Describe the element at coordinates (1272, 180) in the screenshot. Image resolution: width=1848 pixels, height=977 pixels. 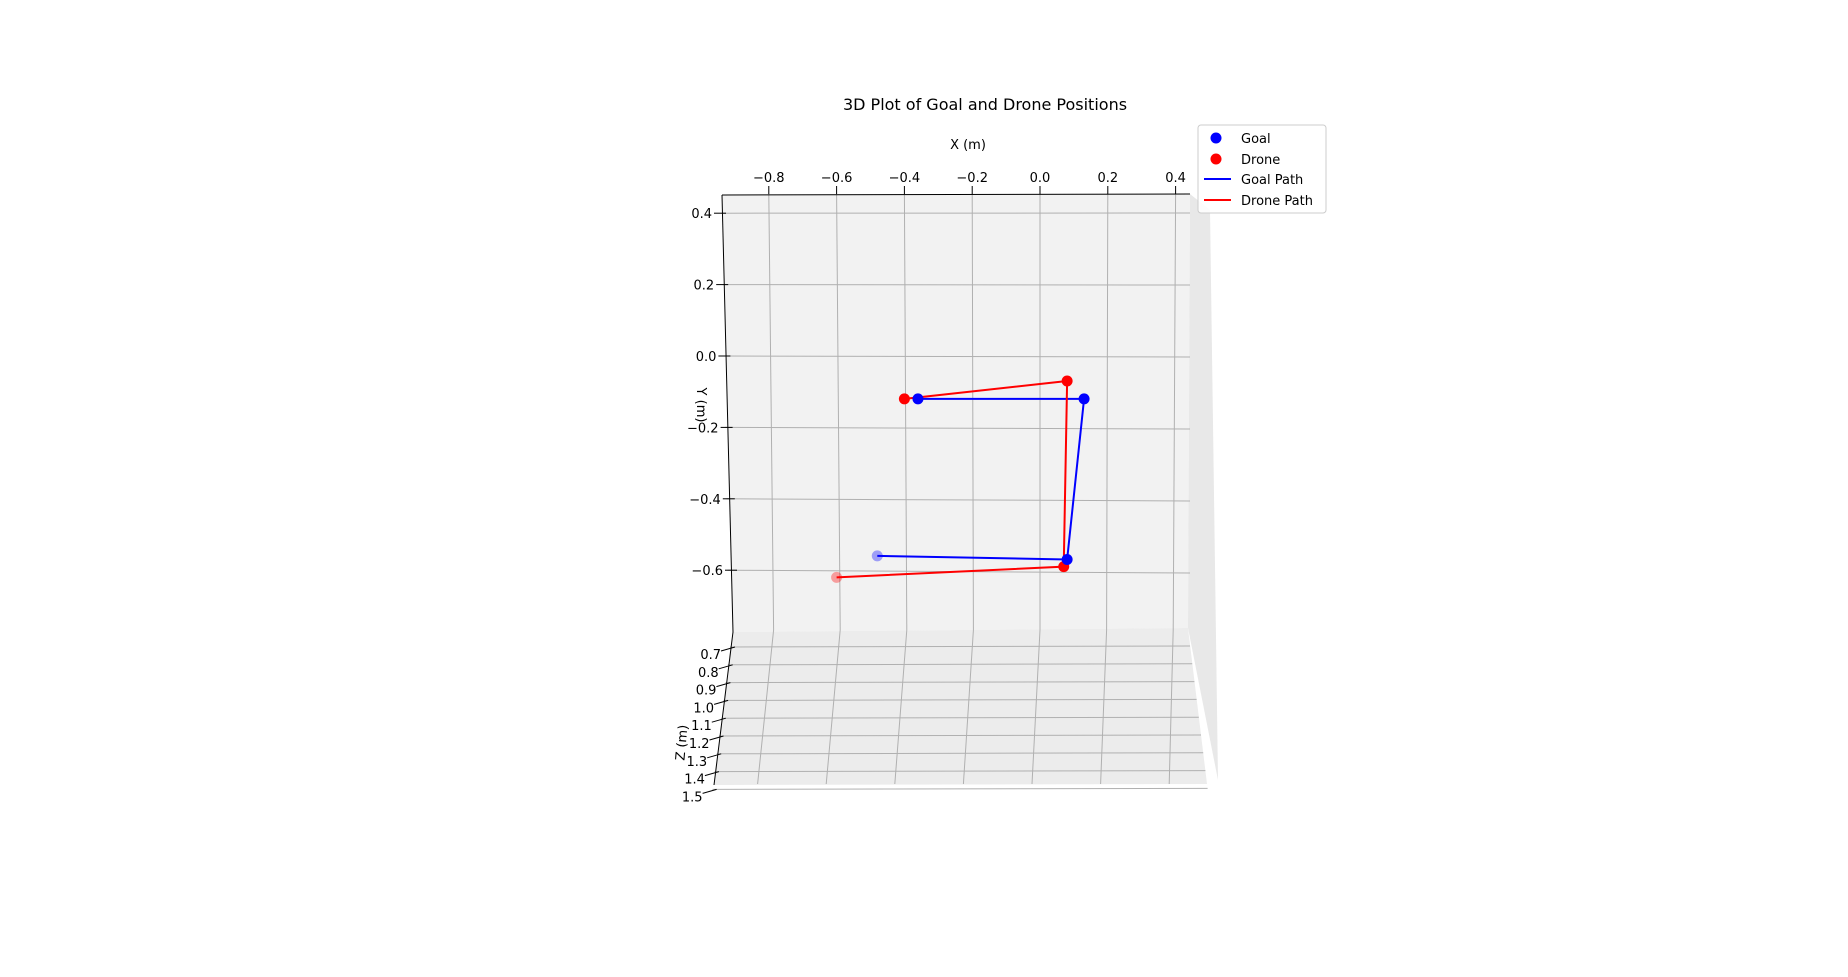
I see `legend-goal-path-label: Goal Path` at that location.